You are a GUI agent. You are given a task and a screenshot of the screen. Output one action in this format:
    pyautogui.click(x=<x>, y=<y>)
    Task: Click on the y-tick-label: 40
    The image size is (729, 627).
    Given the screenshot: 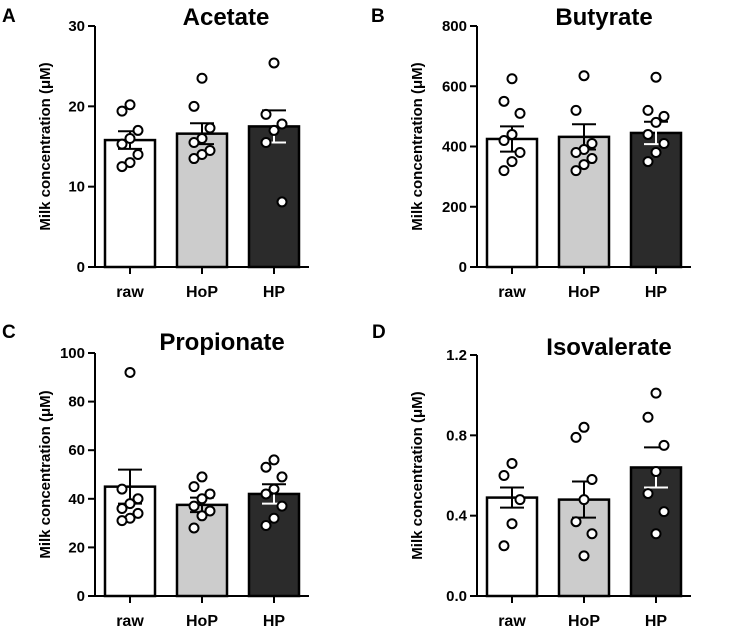 What is the action you would take?
    pyautogui.click(x=76, y=499)
    